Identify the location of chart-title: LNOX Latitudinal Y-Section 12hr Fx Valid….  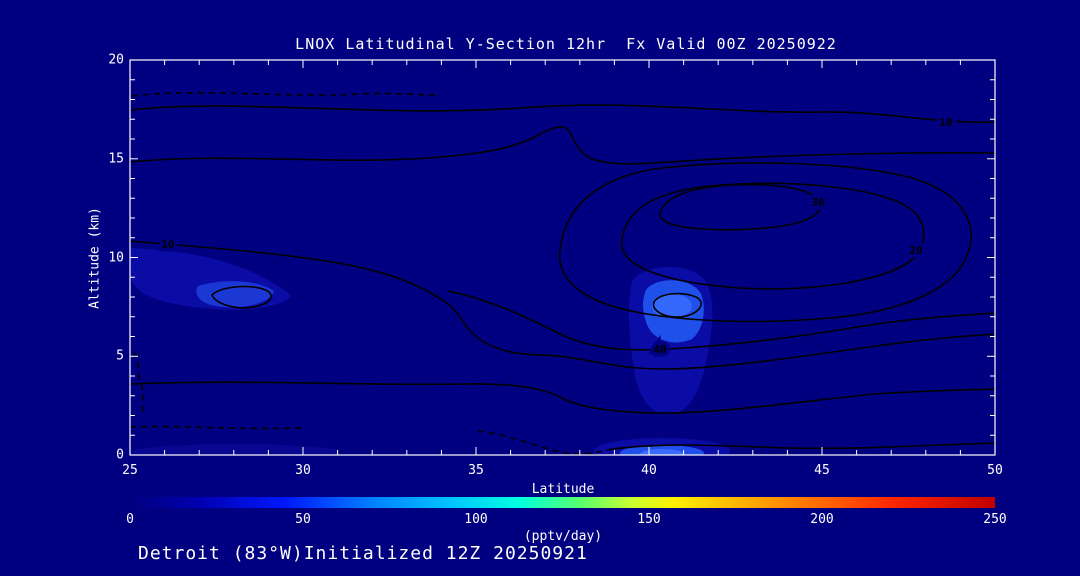
(566, 44).